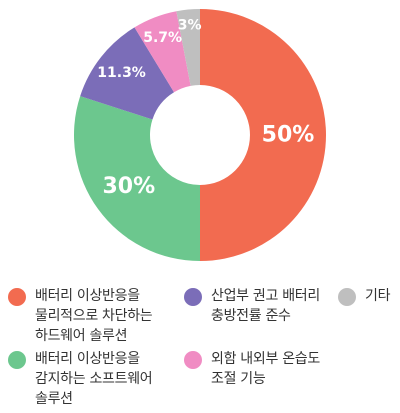 Image resolution: width=400 pixels, height=413 pixels. What do you see at coordinates (188, 47) in the screenshot?
I see `slice-other` at bounding box center [188, 47].